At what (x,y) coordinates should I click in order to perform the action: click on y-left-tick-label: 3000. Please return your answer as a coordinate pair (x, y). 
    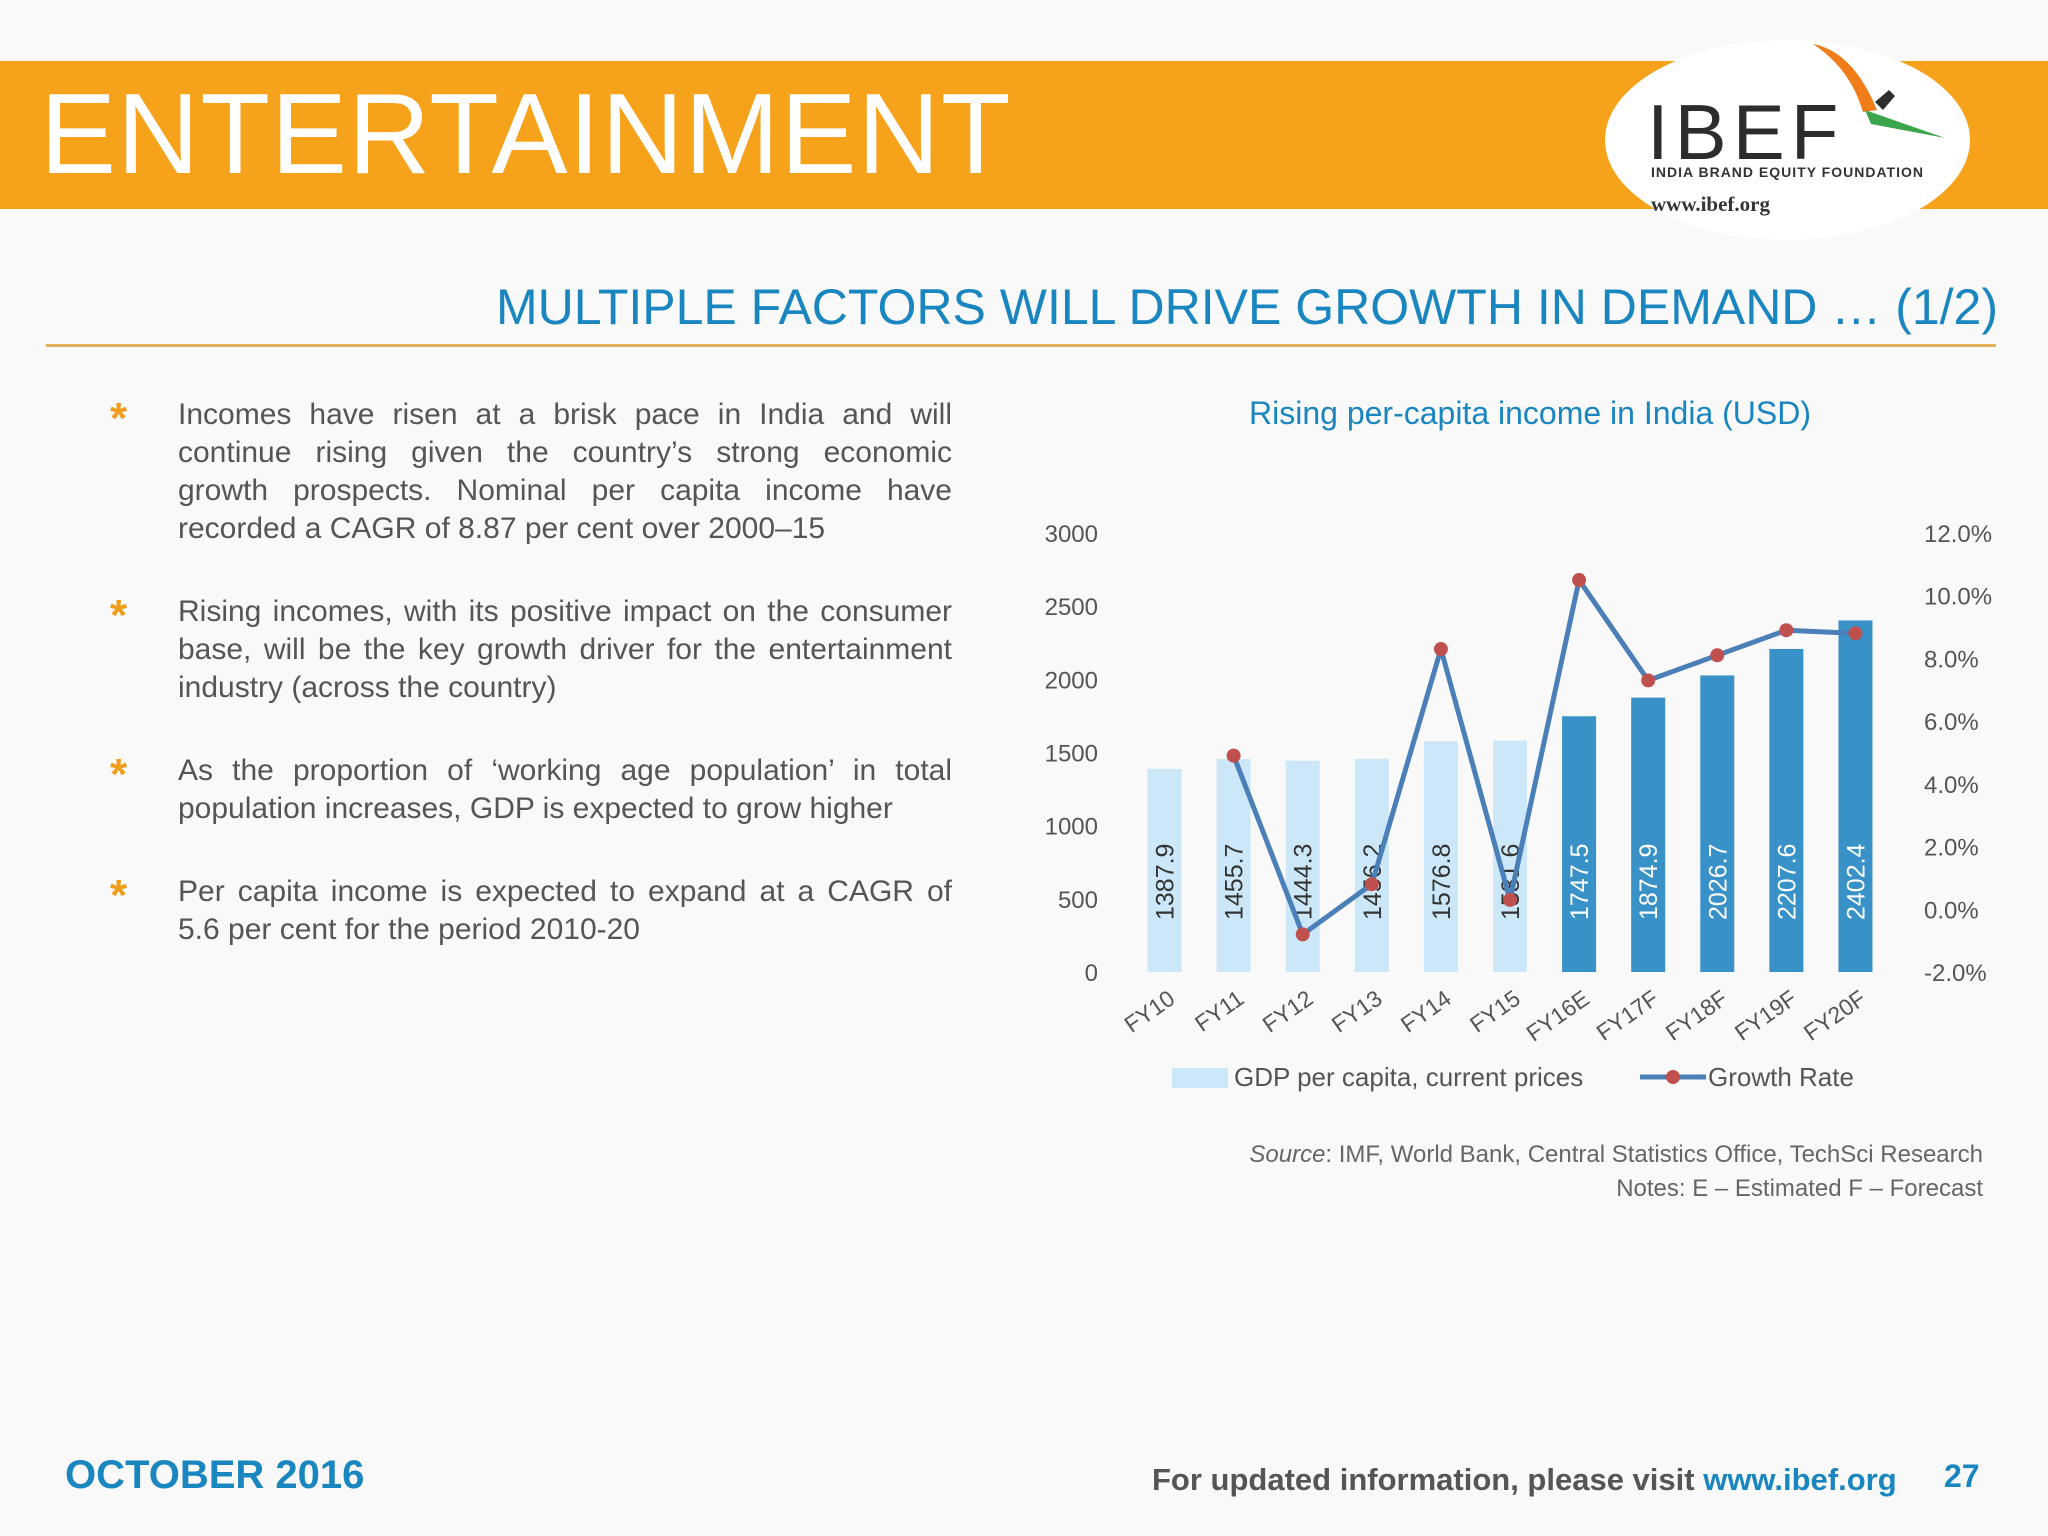
    Looking at the image, I should click on (1071, 534).